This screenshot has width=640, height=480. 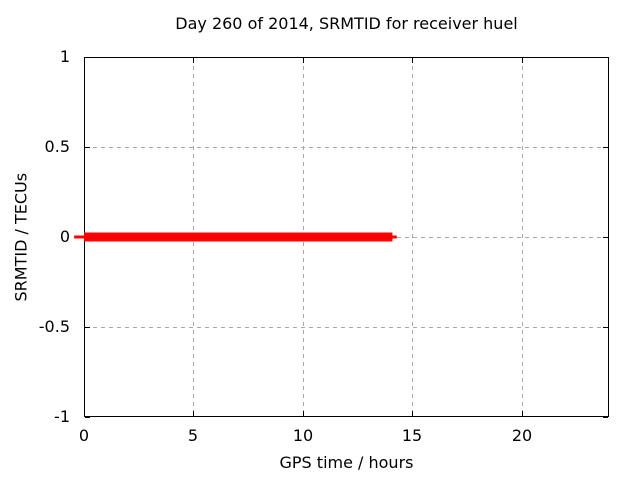 I want to click on y-tick-label: 1, so click(x=64, y=56).